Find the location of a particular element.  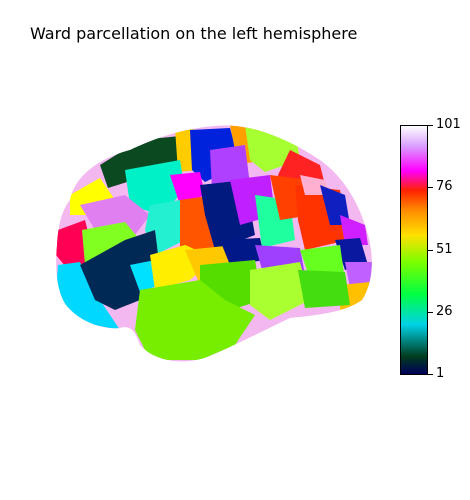

colorbar-tick-label: 51 is located at coordinates (444, 249).